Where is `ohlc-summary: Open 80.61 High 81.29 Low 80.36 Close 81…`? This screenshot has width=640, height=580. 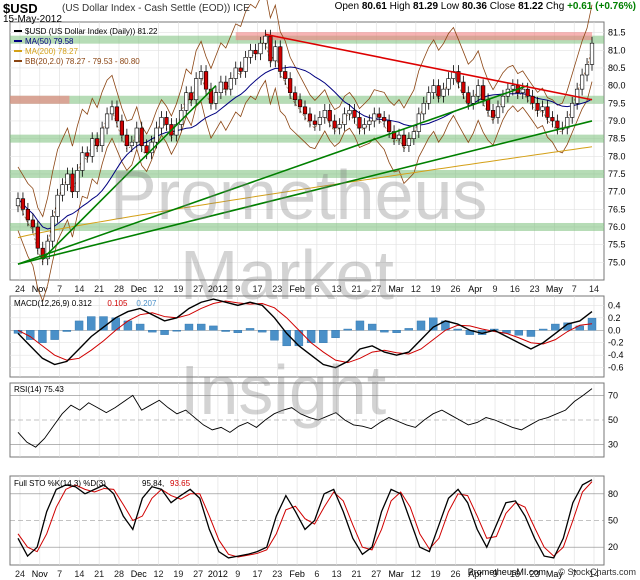
ohlc-summary: Open 80.61 High 81.29 Low 80.36 Close 81… is located at coordinates (485, 6).